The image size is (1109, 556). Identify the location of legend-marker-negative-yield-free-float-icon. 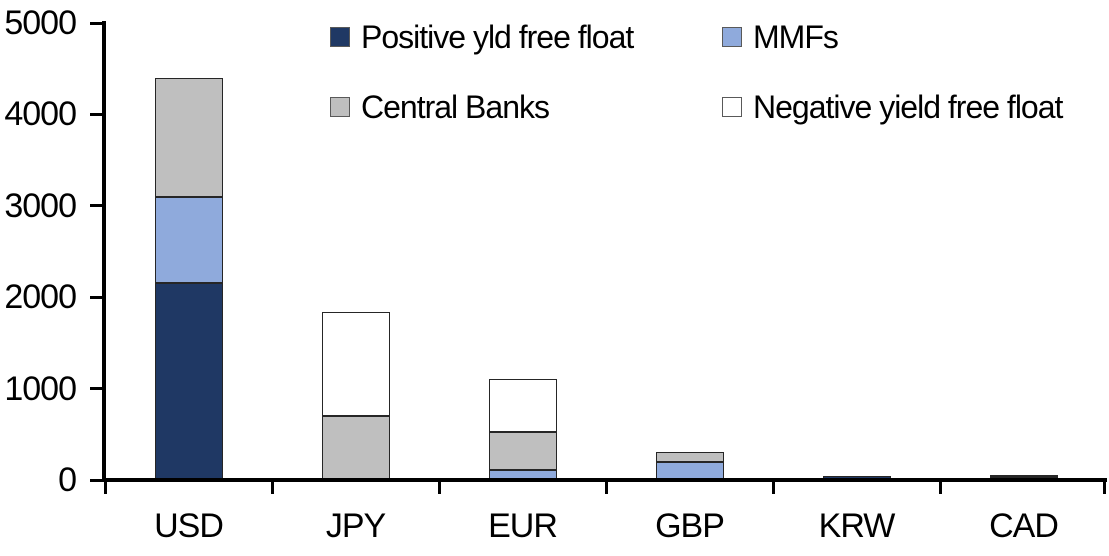
(732, 107).